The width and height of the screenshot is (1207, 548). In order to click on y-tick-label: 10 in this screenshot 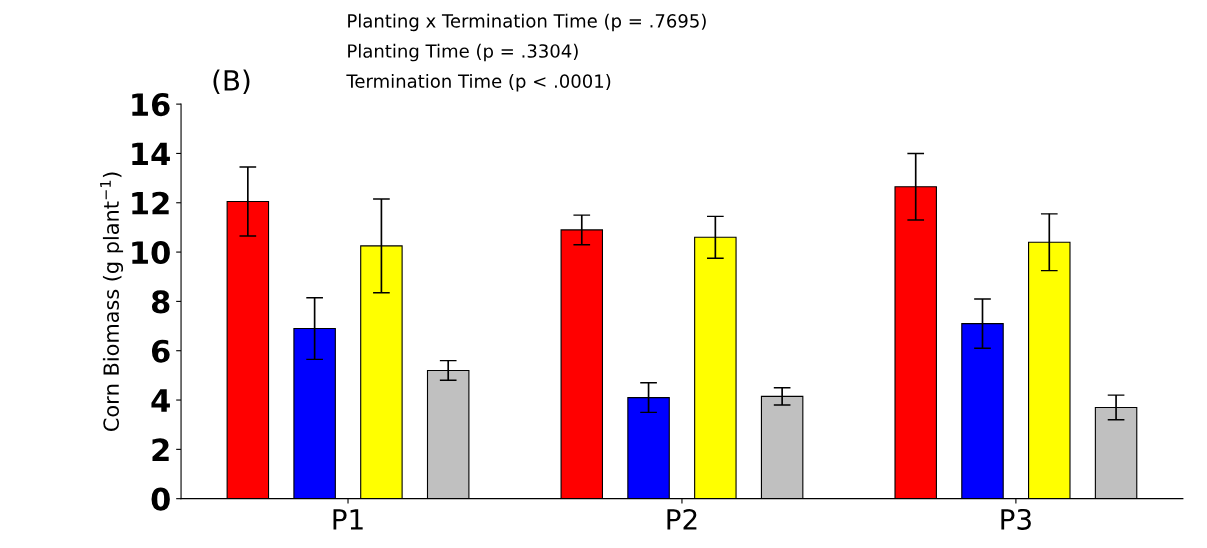, I will do `click(151, 253)`.